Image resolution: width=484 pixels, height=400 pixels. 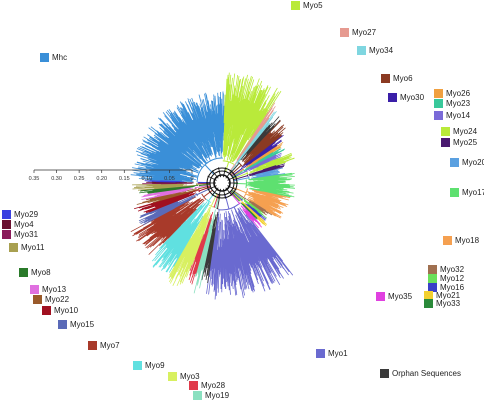 I want to click on clade-mhc-stem, so click(x=209, y=169).